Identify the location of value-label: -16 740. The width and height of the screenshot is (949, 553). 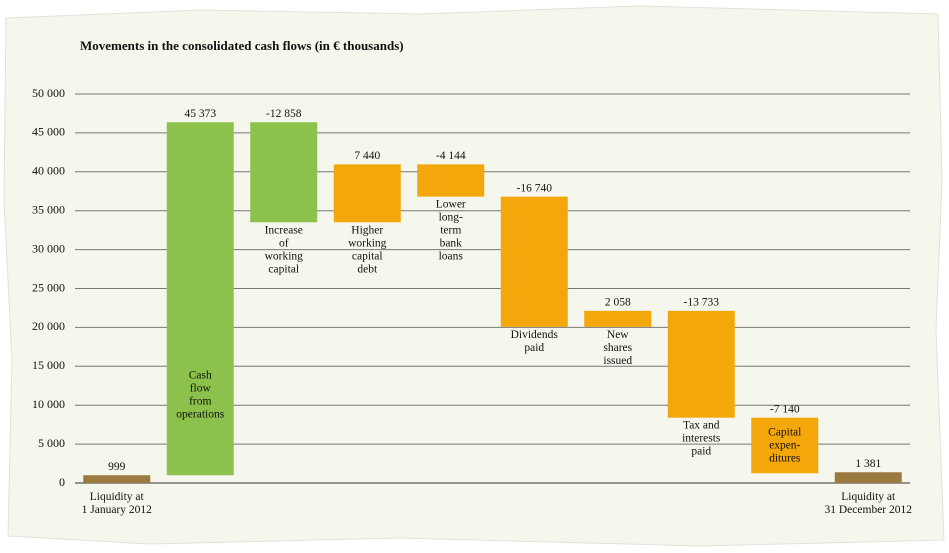
(535, 188).